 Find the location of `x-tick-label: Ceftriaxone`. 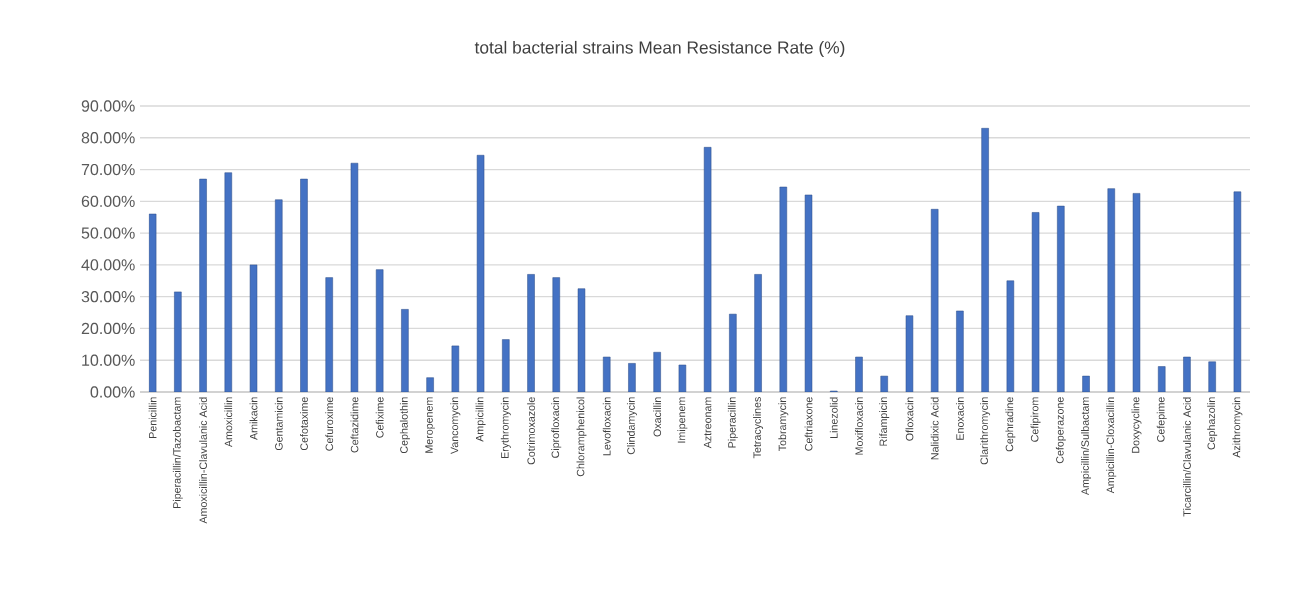

x-tick-label: Ceftriaxone is located at coordinates (808, 424).